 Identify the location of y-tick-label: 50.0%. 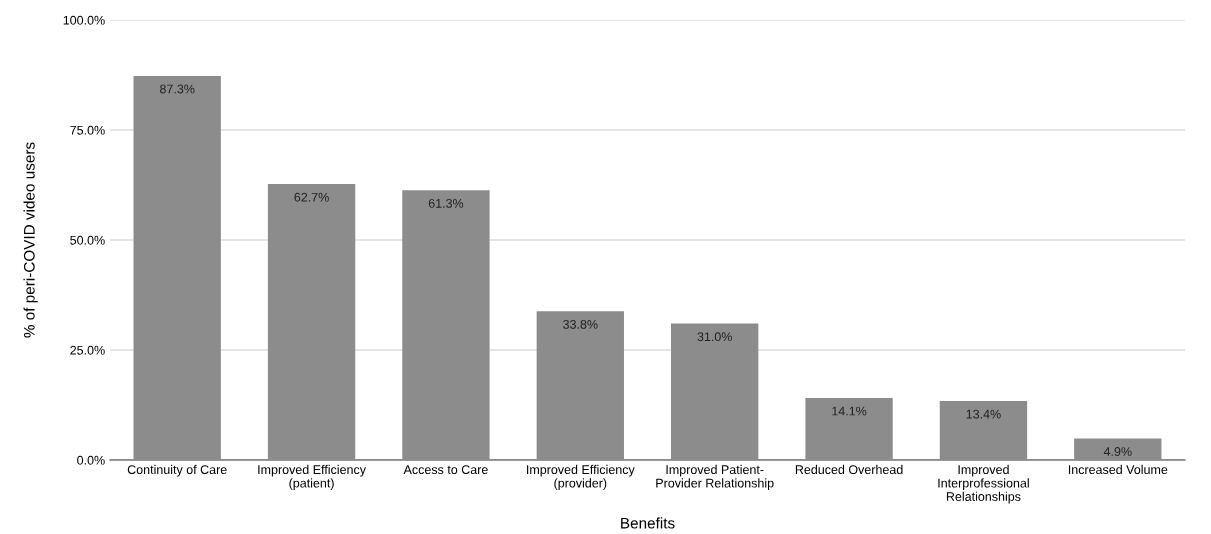
(87, 240).